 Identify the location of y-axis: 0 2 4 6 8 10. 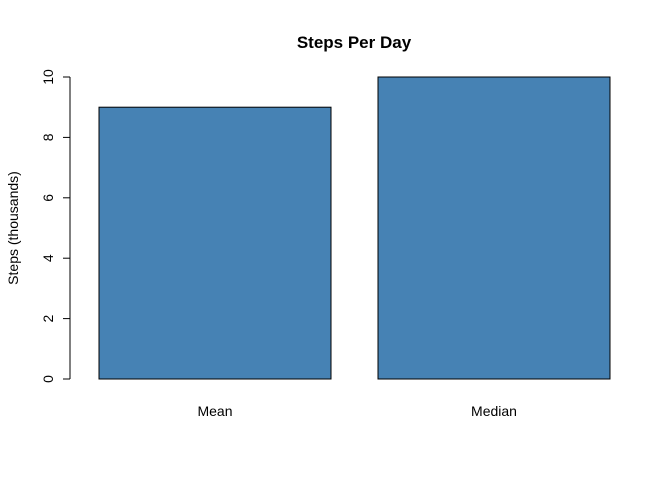
(55, 226).